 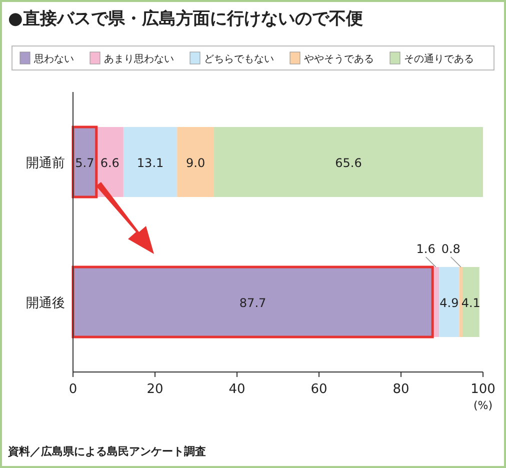 I want to click on data-label: 0.8, so click(x=450, y=249).